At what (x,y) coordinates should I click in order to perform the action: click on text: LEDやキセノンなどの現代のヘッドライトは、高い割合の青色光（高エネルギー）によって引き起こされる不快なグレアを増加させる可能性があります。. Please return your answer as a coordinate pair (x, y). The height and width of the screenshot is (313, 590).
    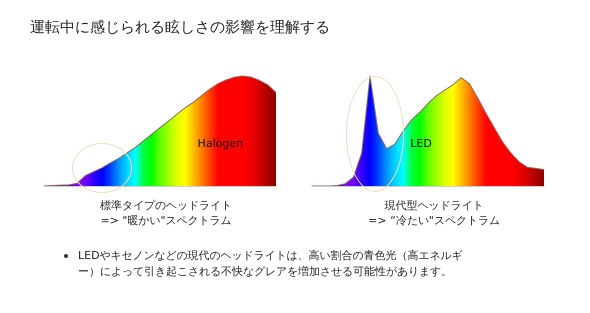
    Looking at the image, I should click on (271, 264).